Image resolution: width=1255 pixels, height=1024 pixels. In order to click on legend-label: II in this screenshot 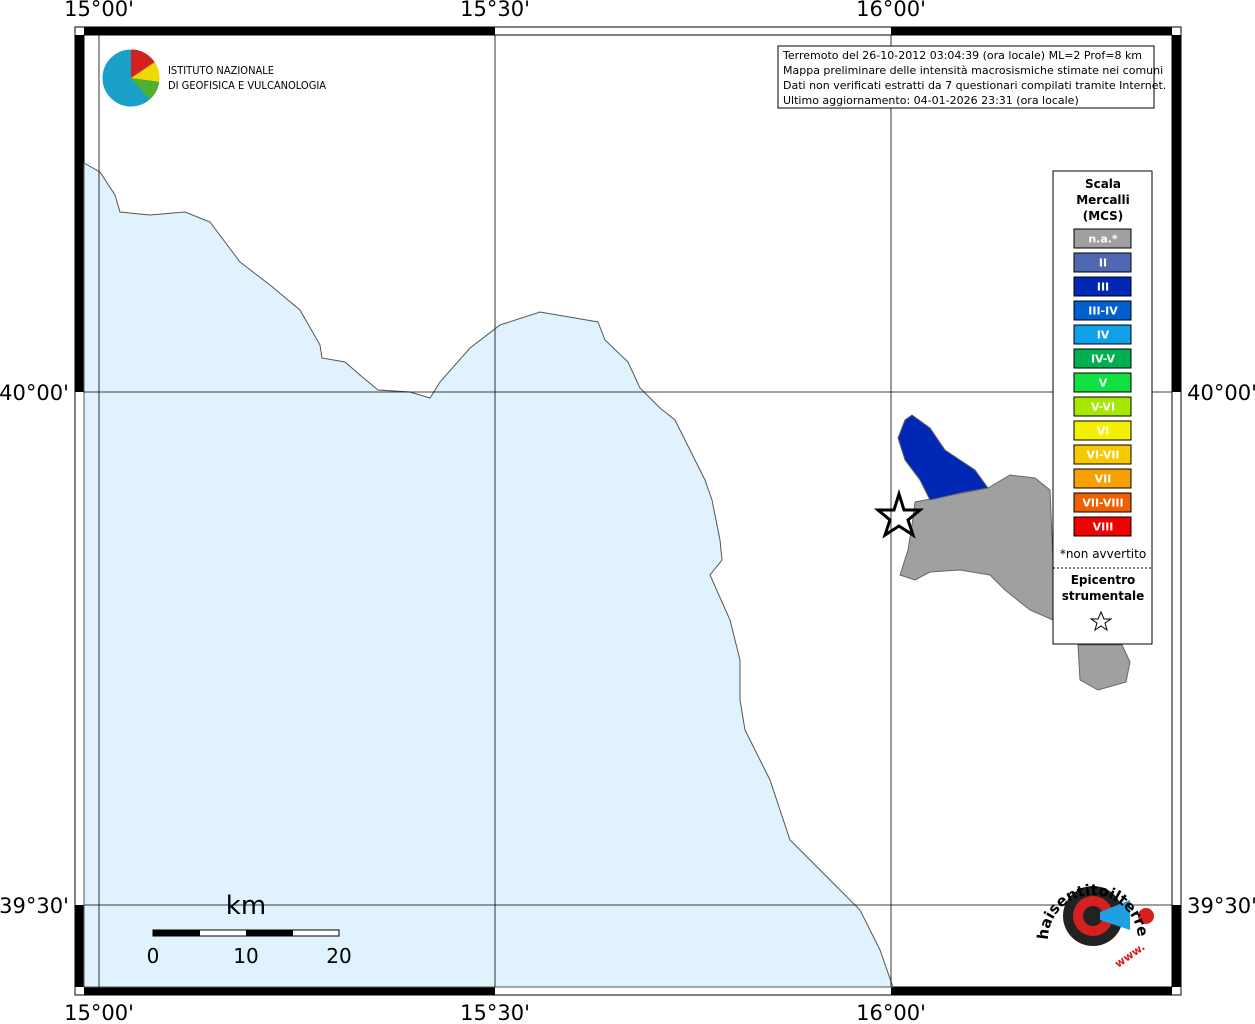, I will do `click(1103, 263)`.